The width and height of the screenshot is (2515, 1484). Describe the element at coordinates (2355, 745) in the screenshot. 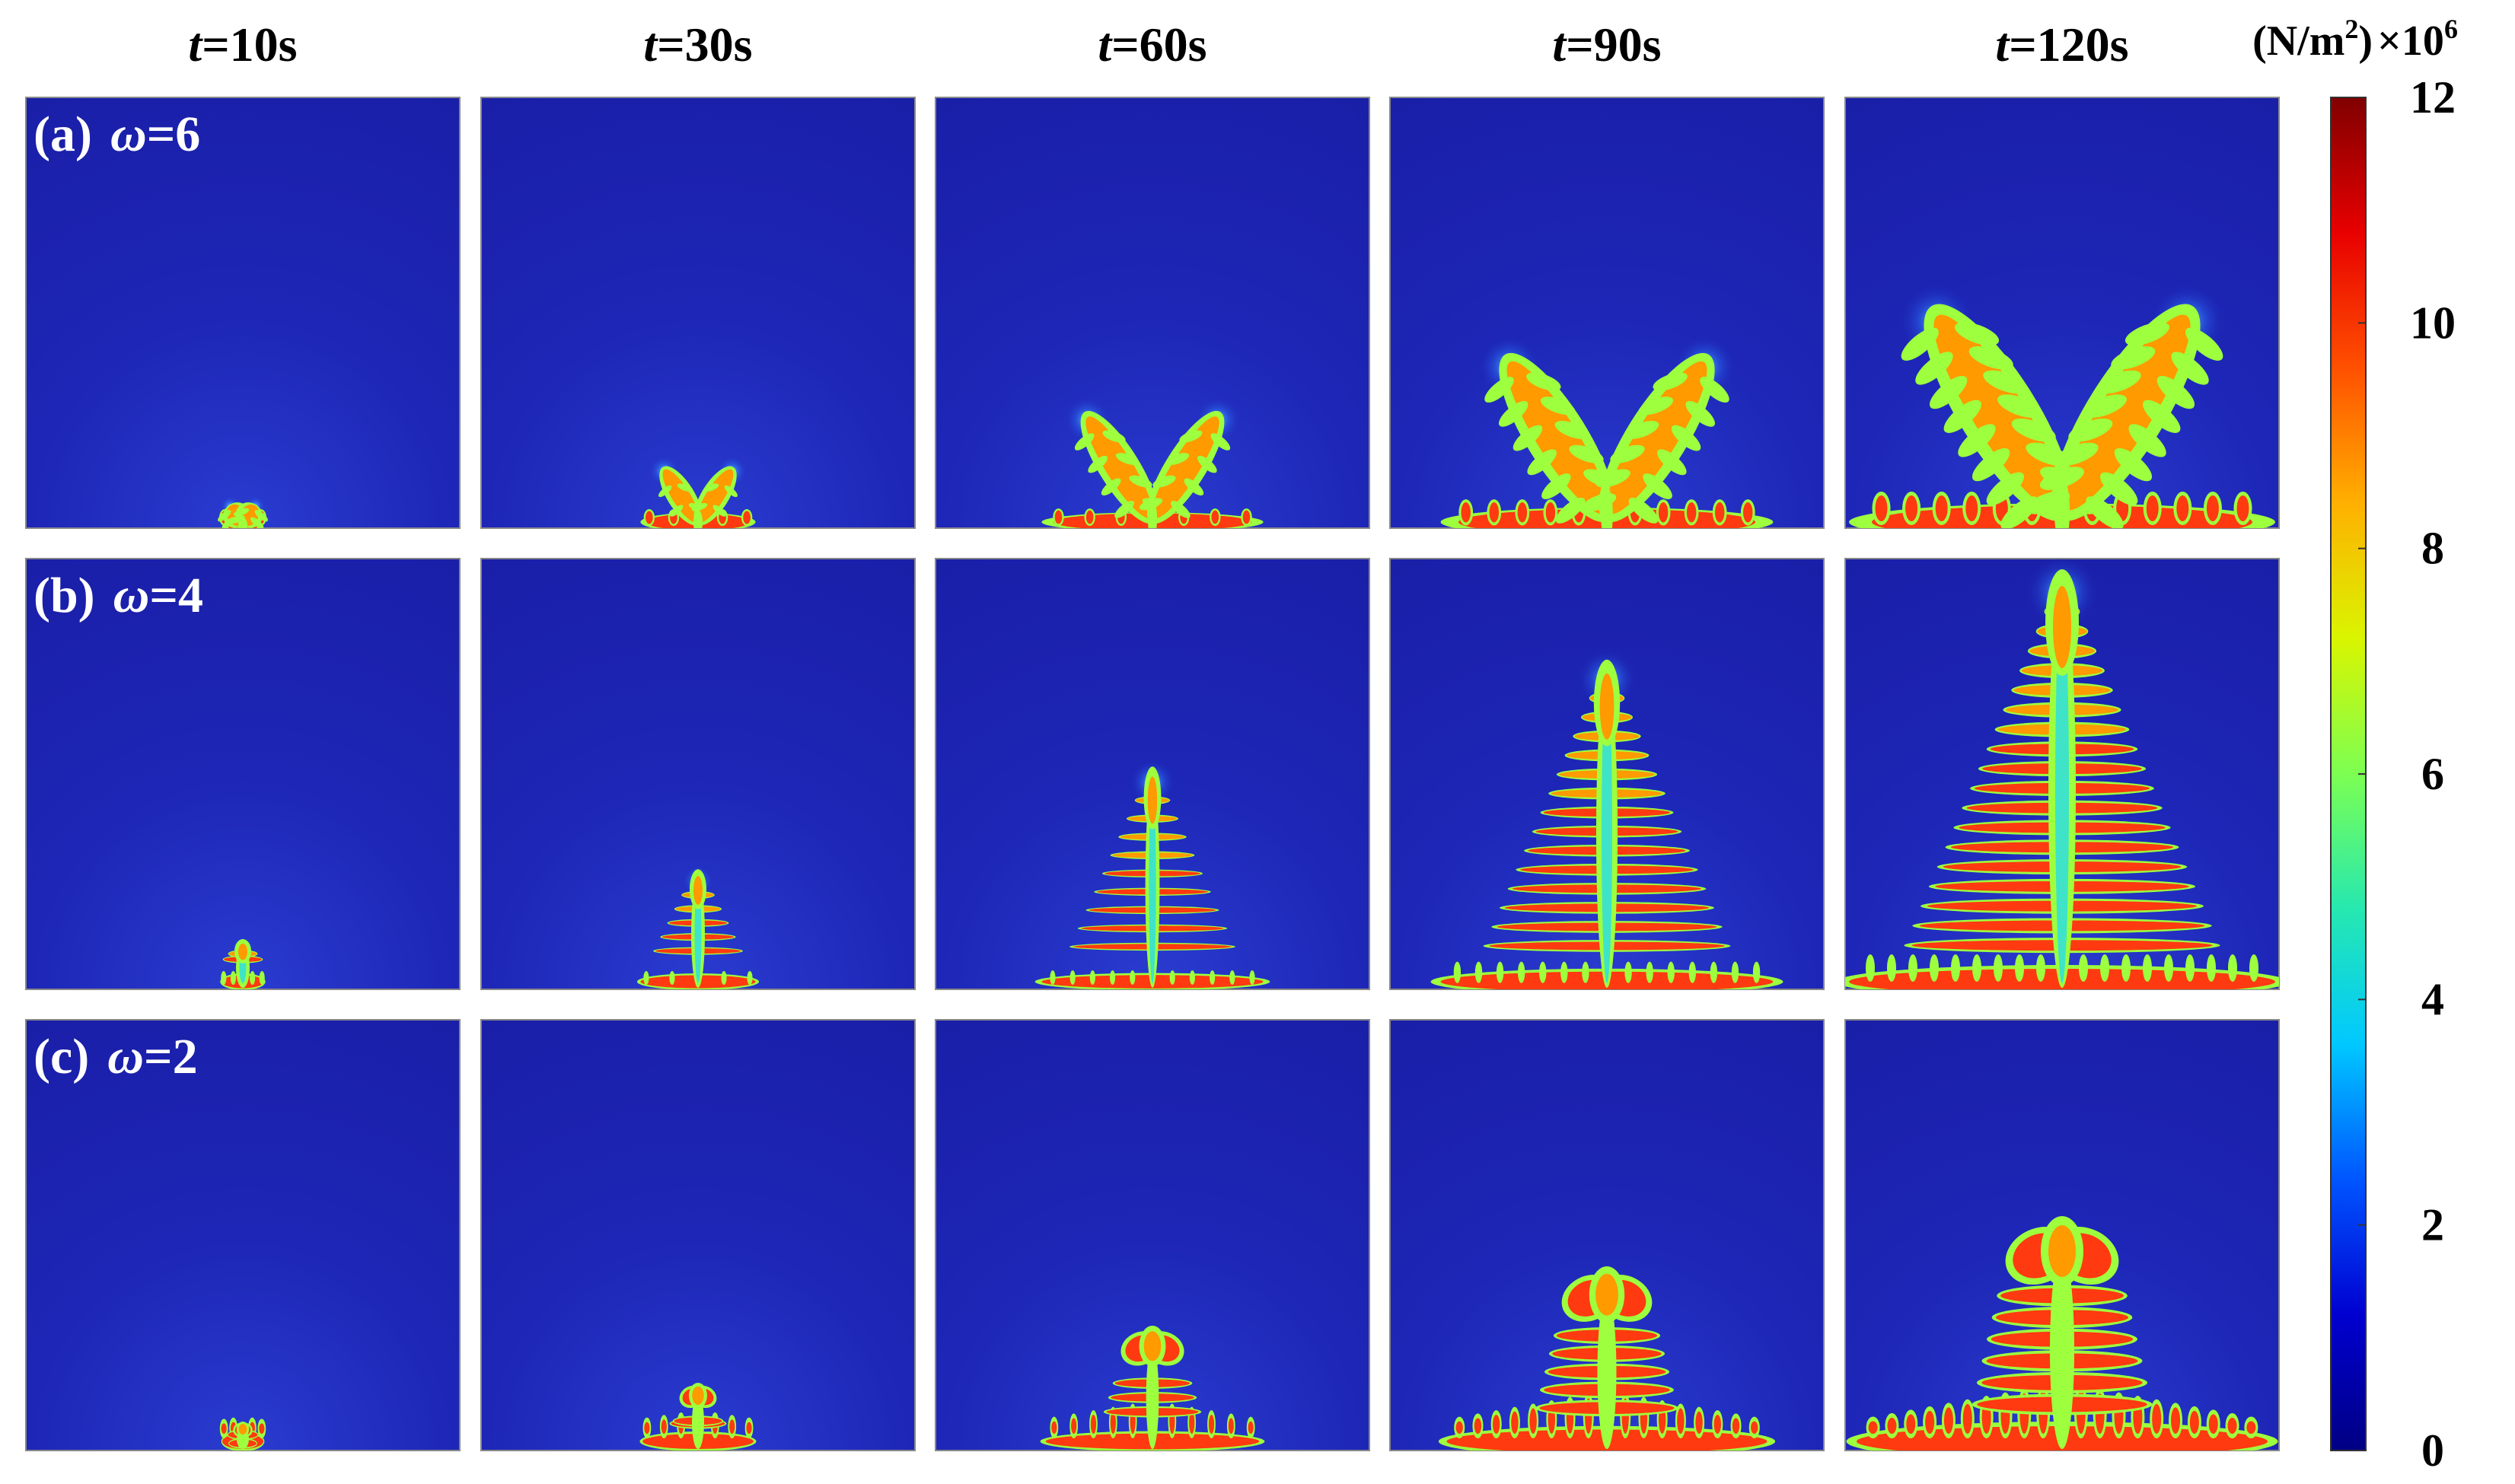

I see `colorbar: 12 10 8 6 4 2 0 (N/m2) ×106` at that location.